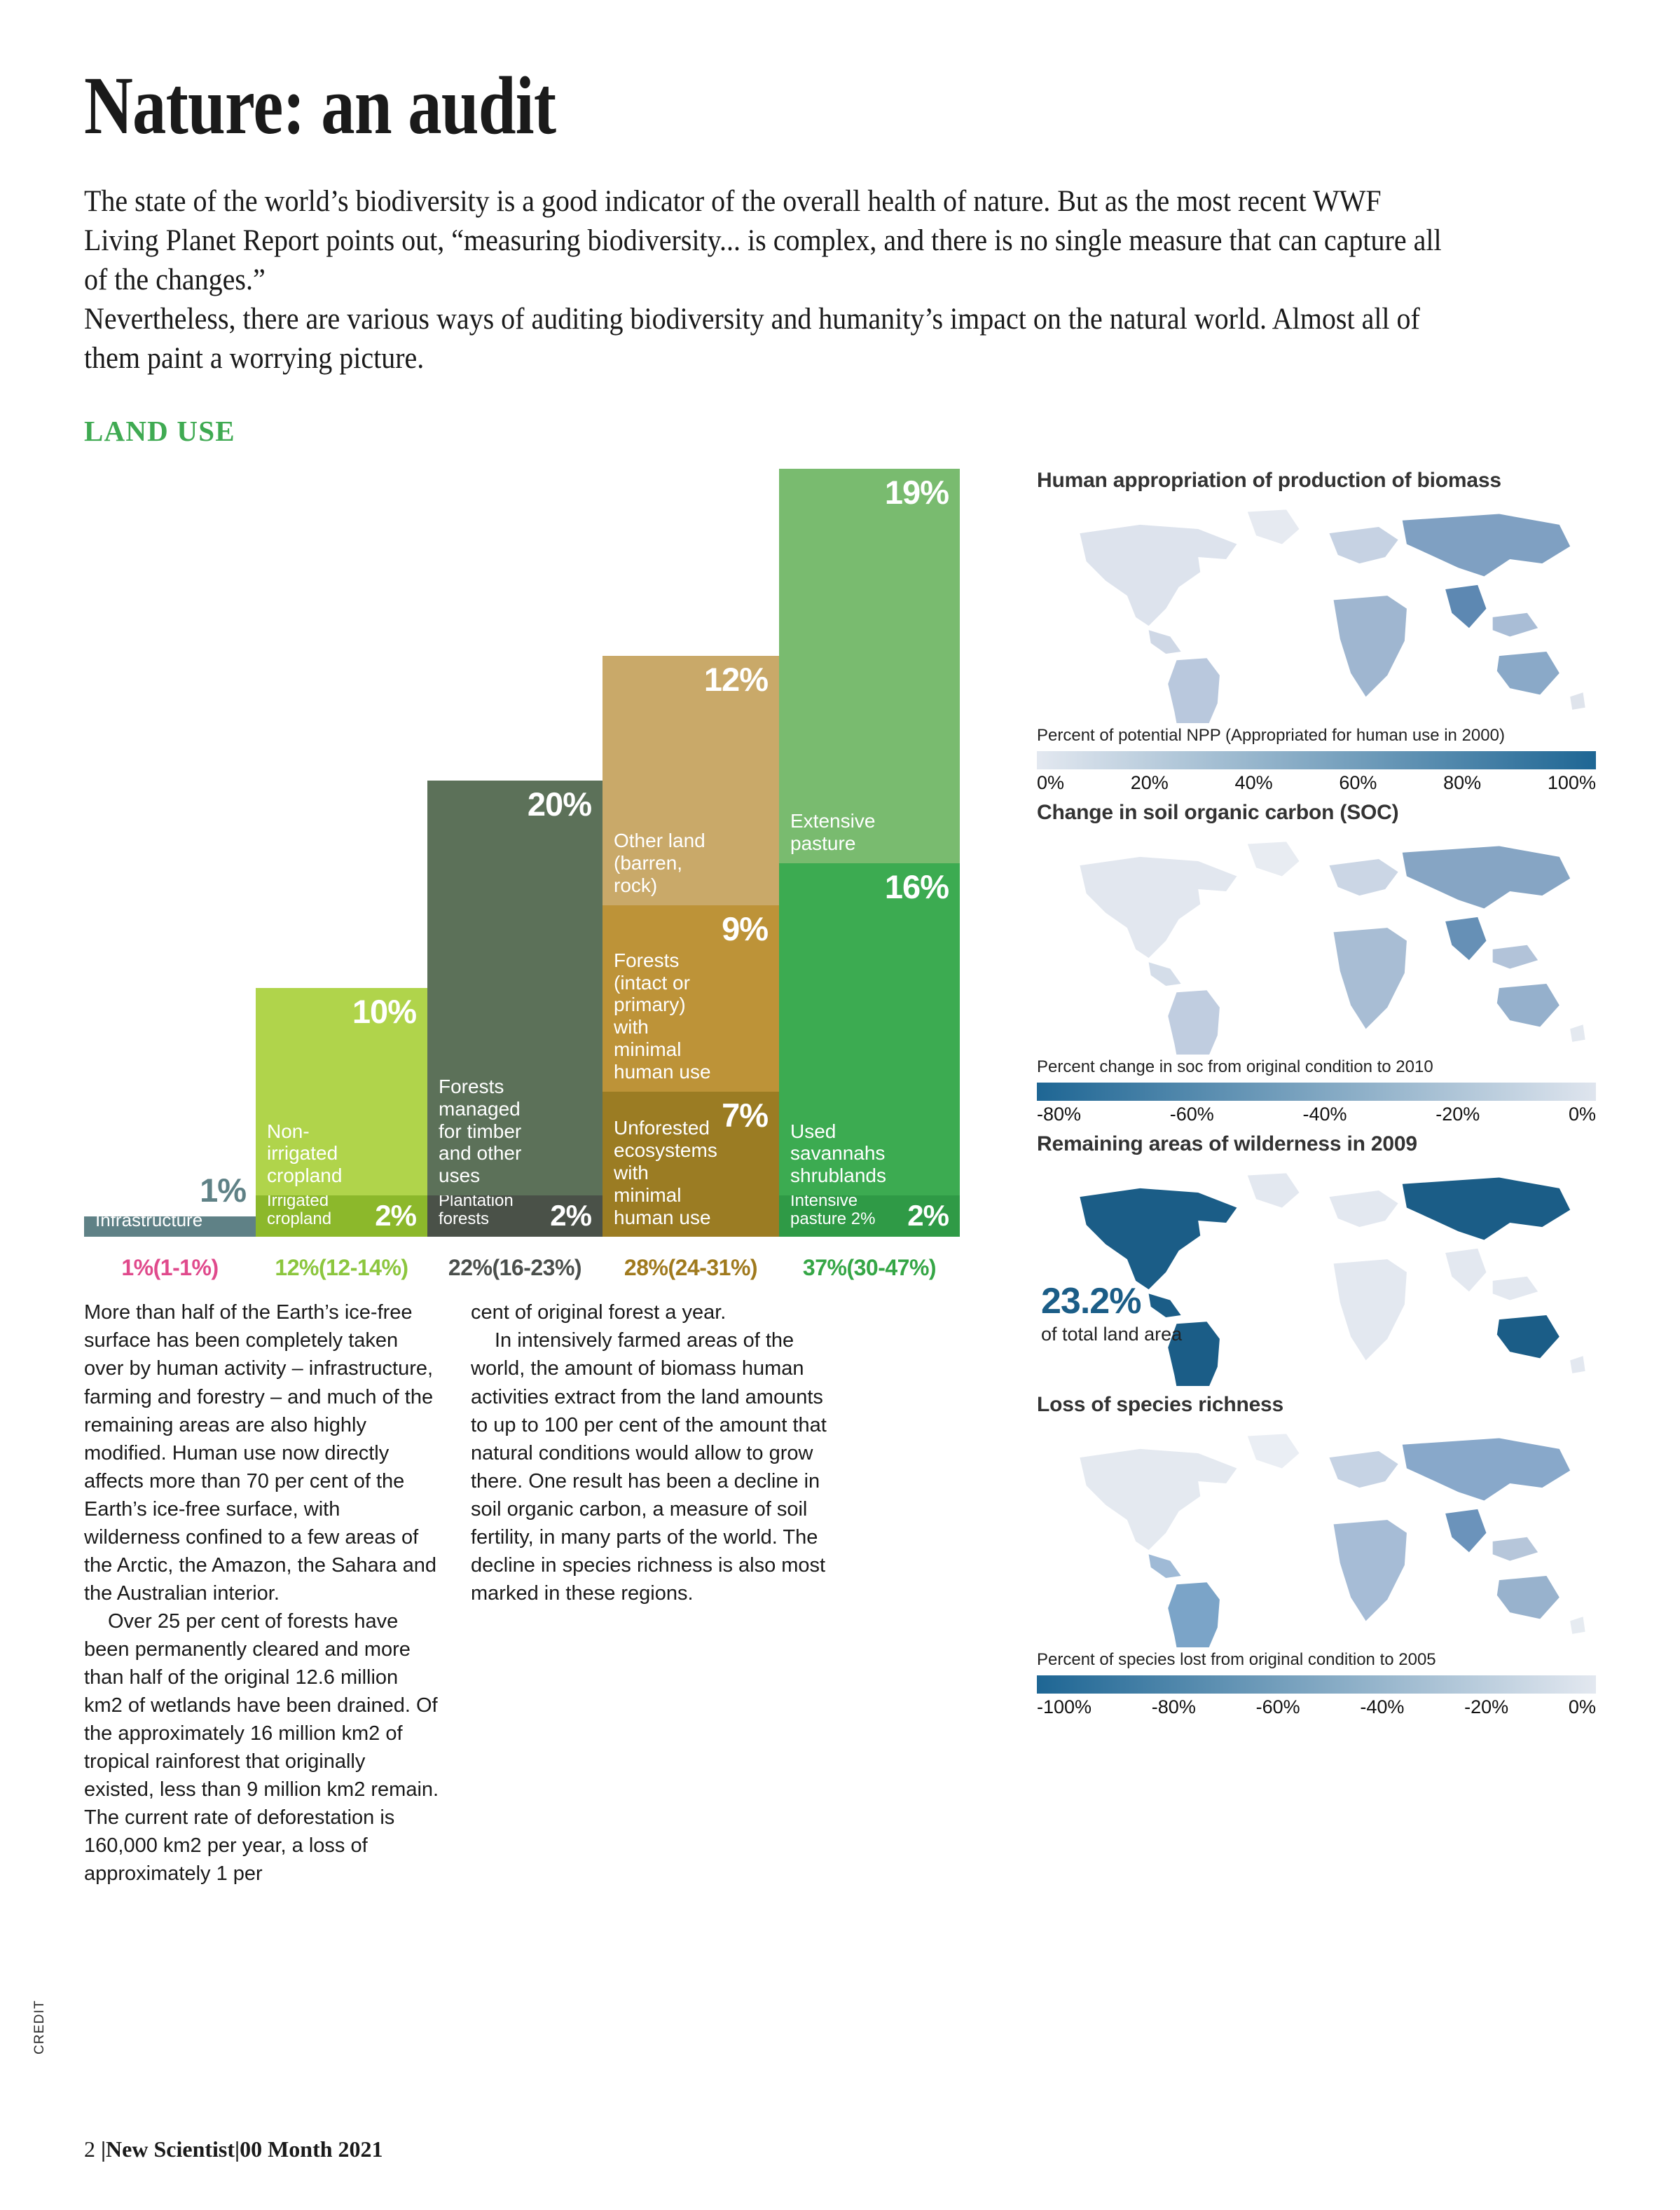 The image size is (1680, 2210). I want to click on map-panel-title: Change in soil organic carbon (SOC), so click(1218, 812).